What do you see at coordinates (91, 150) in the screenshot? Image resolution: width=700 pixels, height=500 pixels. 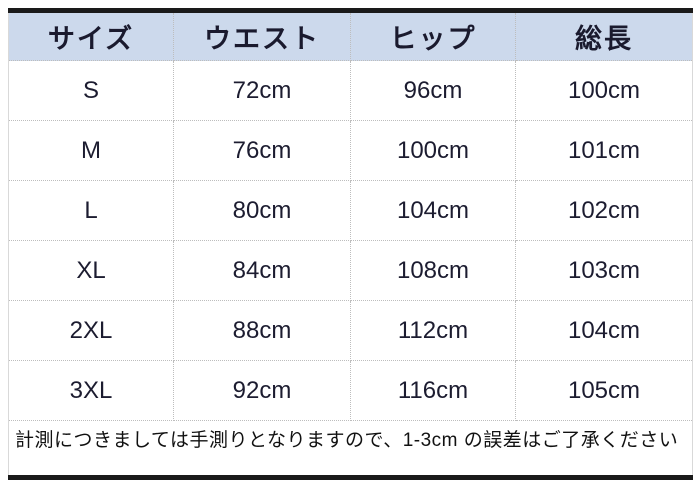 I see `size-cell: M` at bounding box center [91, 150].